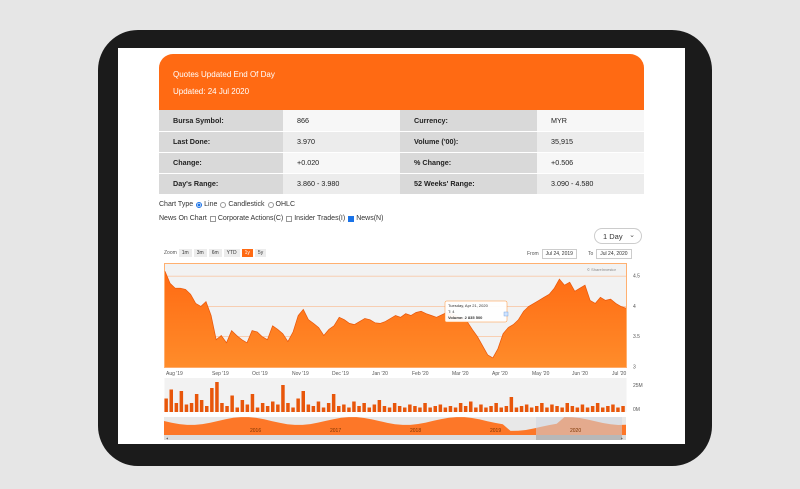  I want to click on header-updated: Updated: 24 Jul 2020, so click(211, 91).